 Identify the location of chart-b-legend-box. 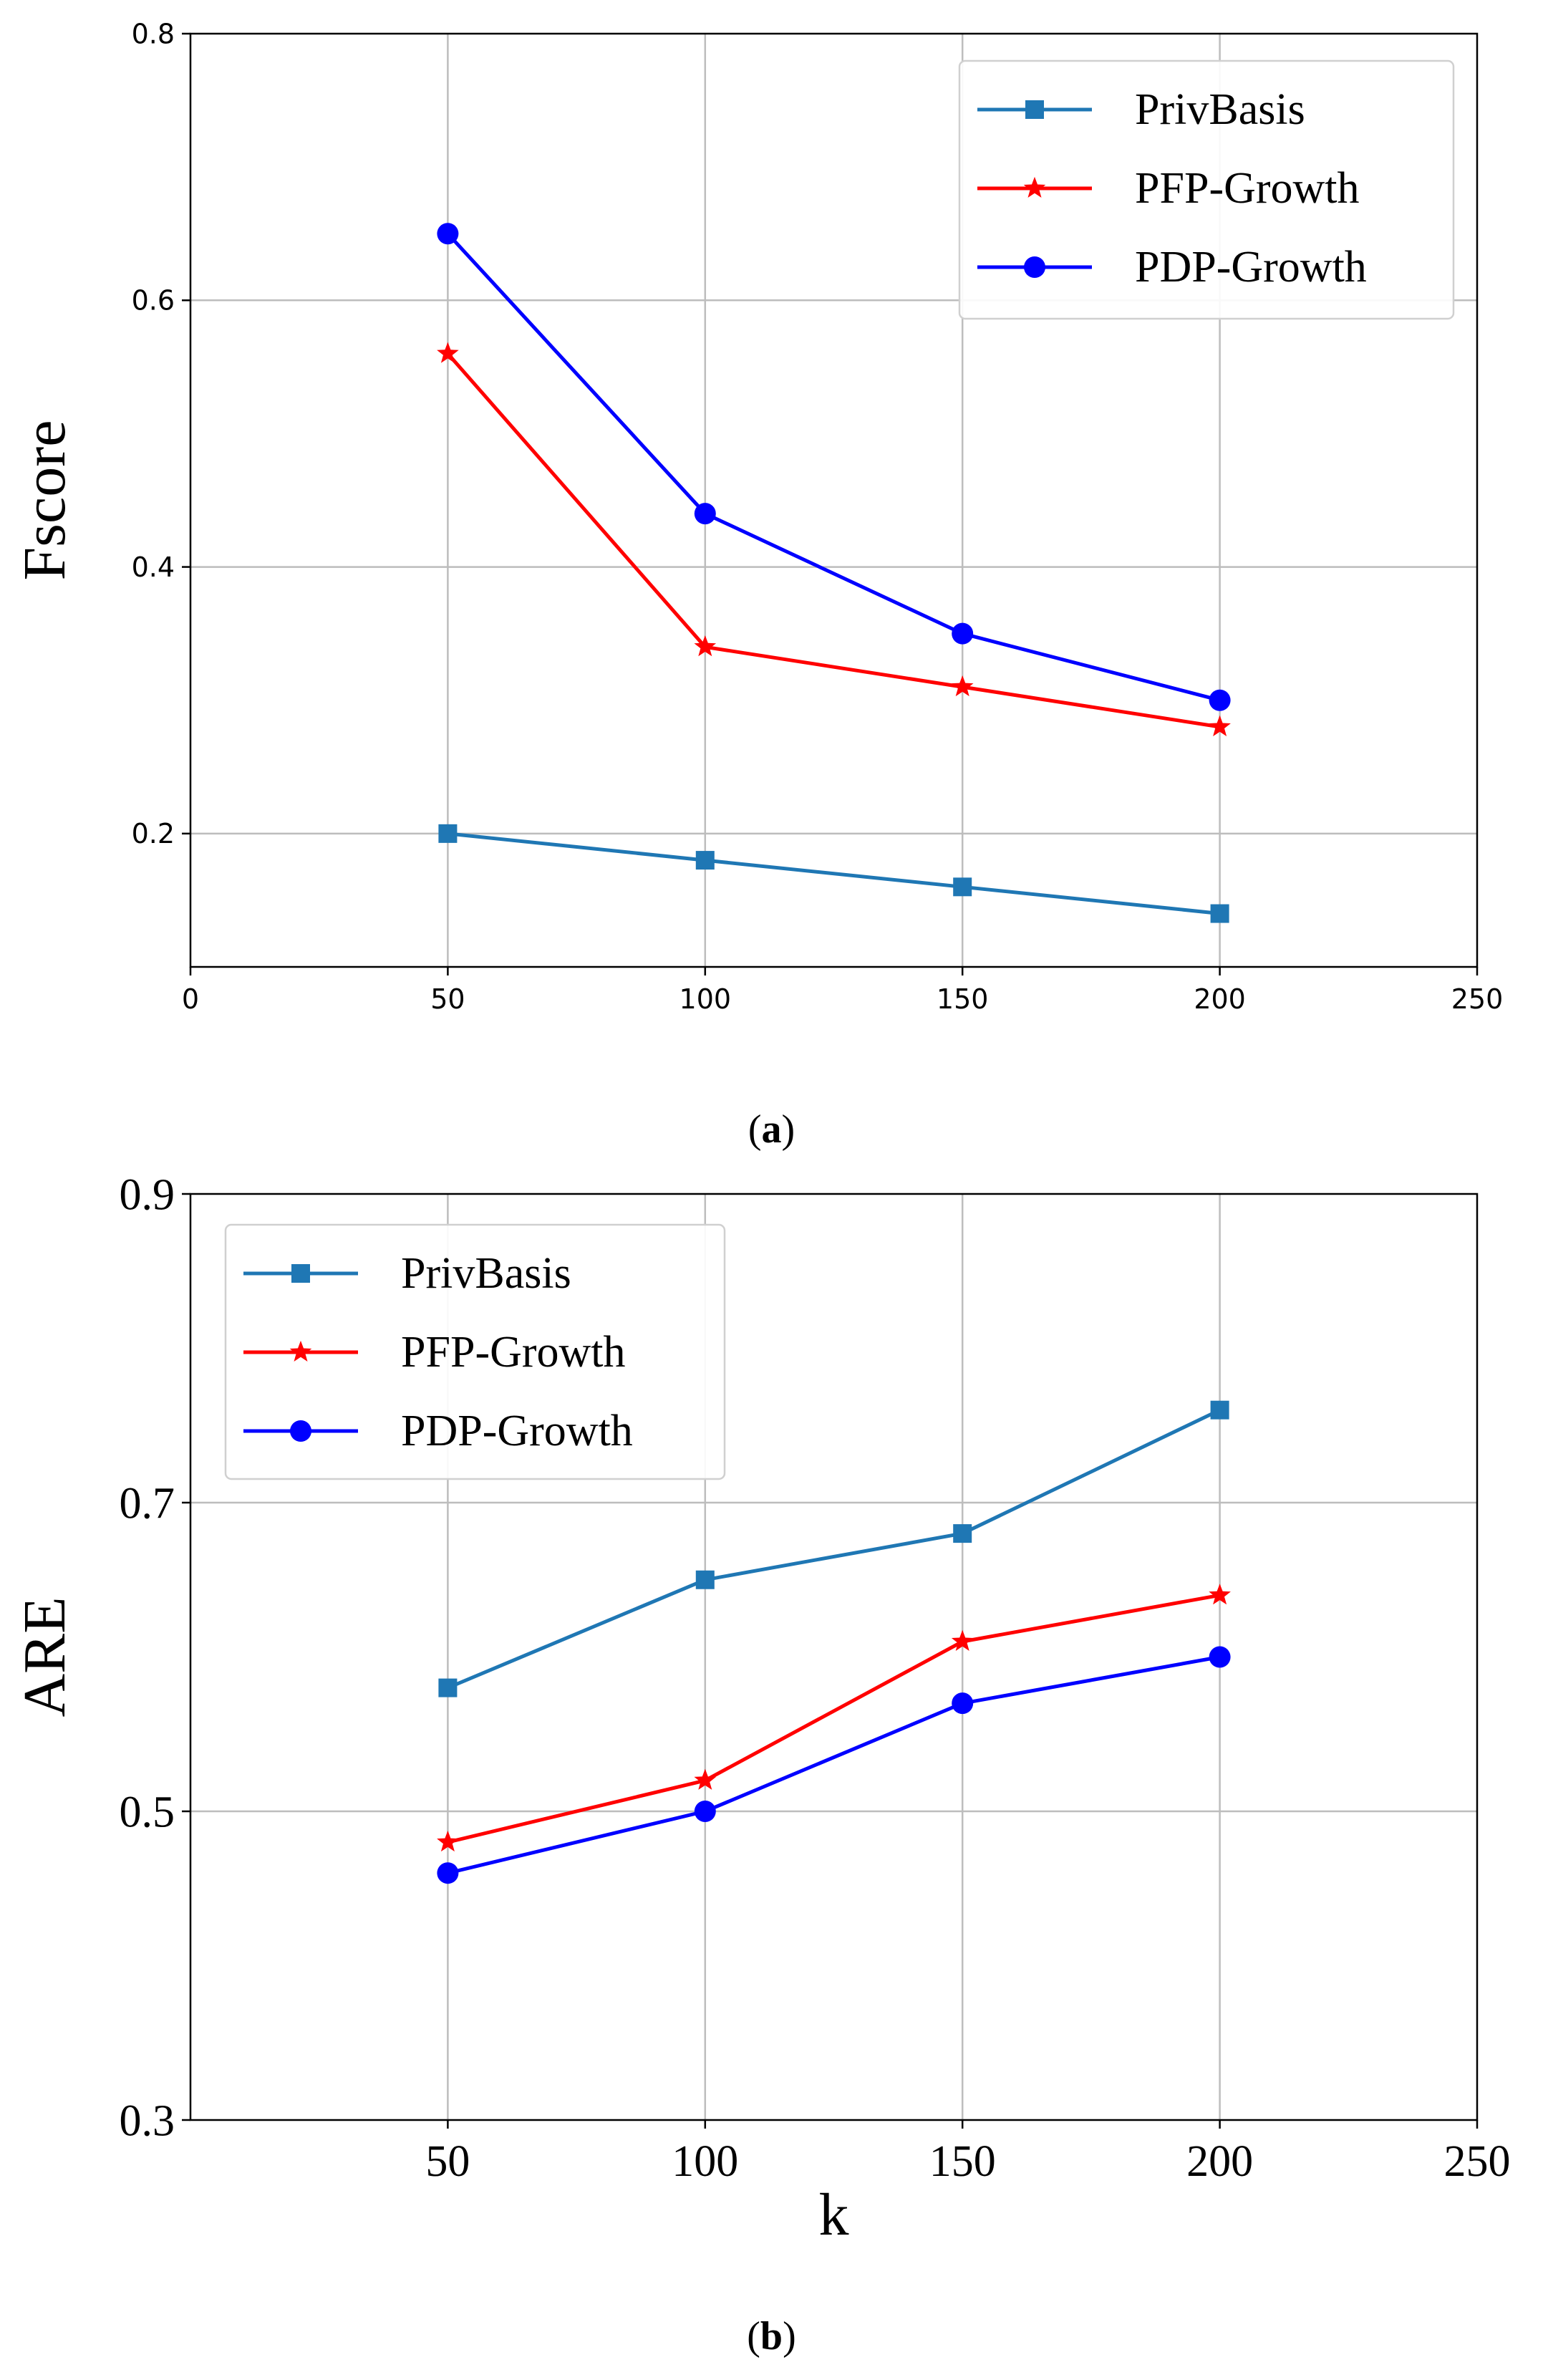
(475, 1351).